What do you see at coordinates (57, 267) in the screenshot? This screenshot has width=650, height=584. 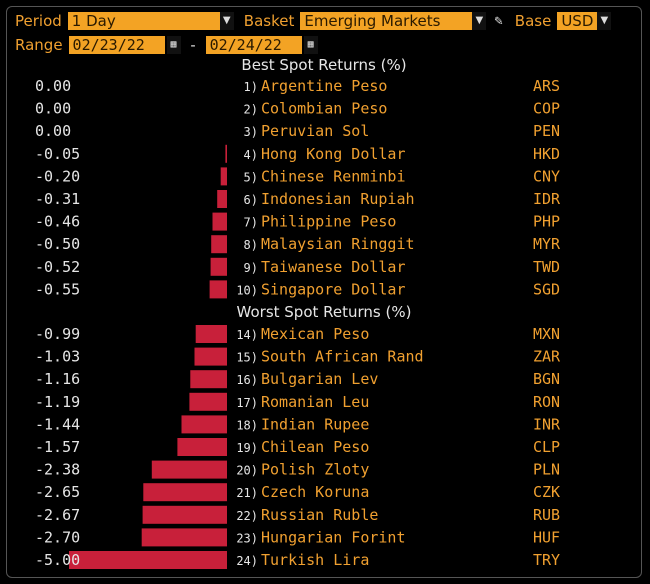 I see `value-label: -0.52` at bounding box center [57, 267].